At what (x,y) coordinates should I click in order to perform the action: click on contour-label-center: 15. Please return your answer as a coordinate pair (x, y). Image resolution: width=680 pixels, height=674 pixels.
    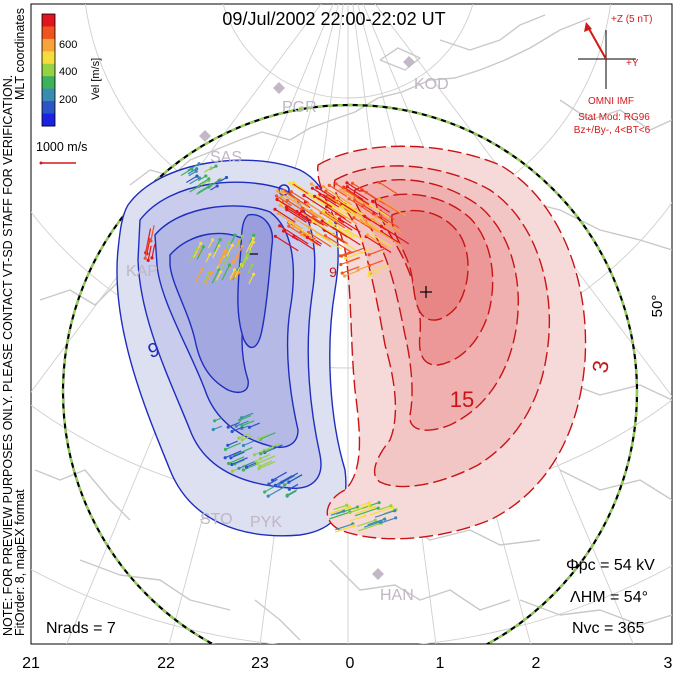
    Looking at the image, I should click on (462, 399).